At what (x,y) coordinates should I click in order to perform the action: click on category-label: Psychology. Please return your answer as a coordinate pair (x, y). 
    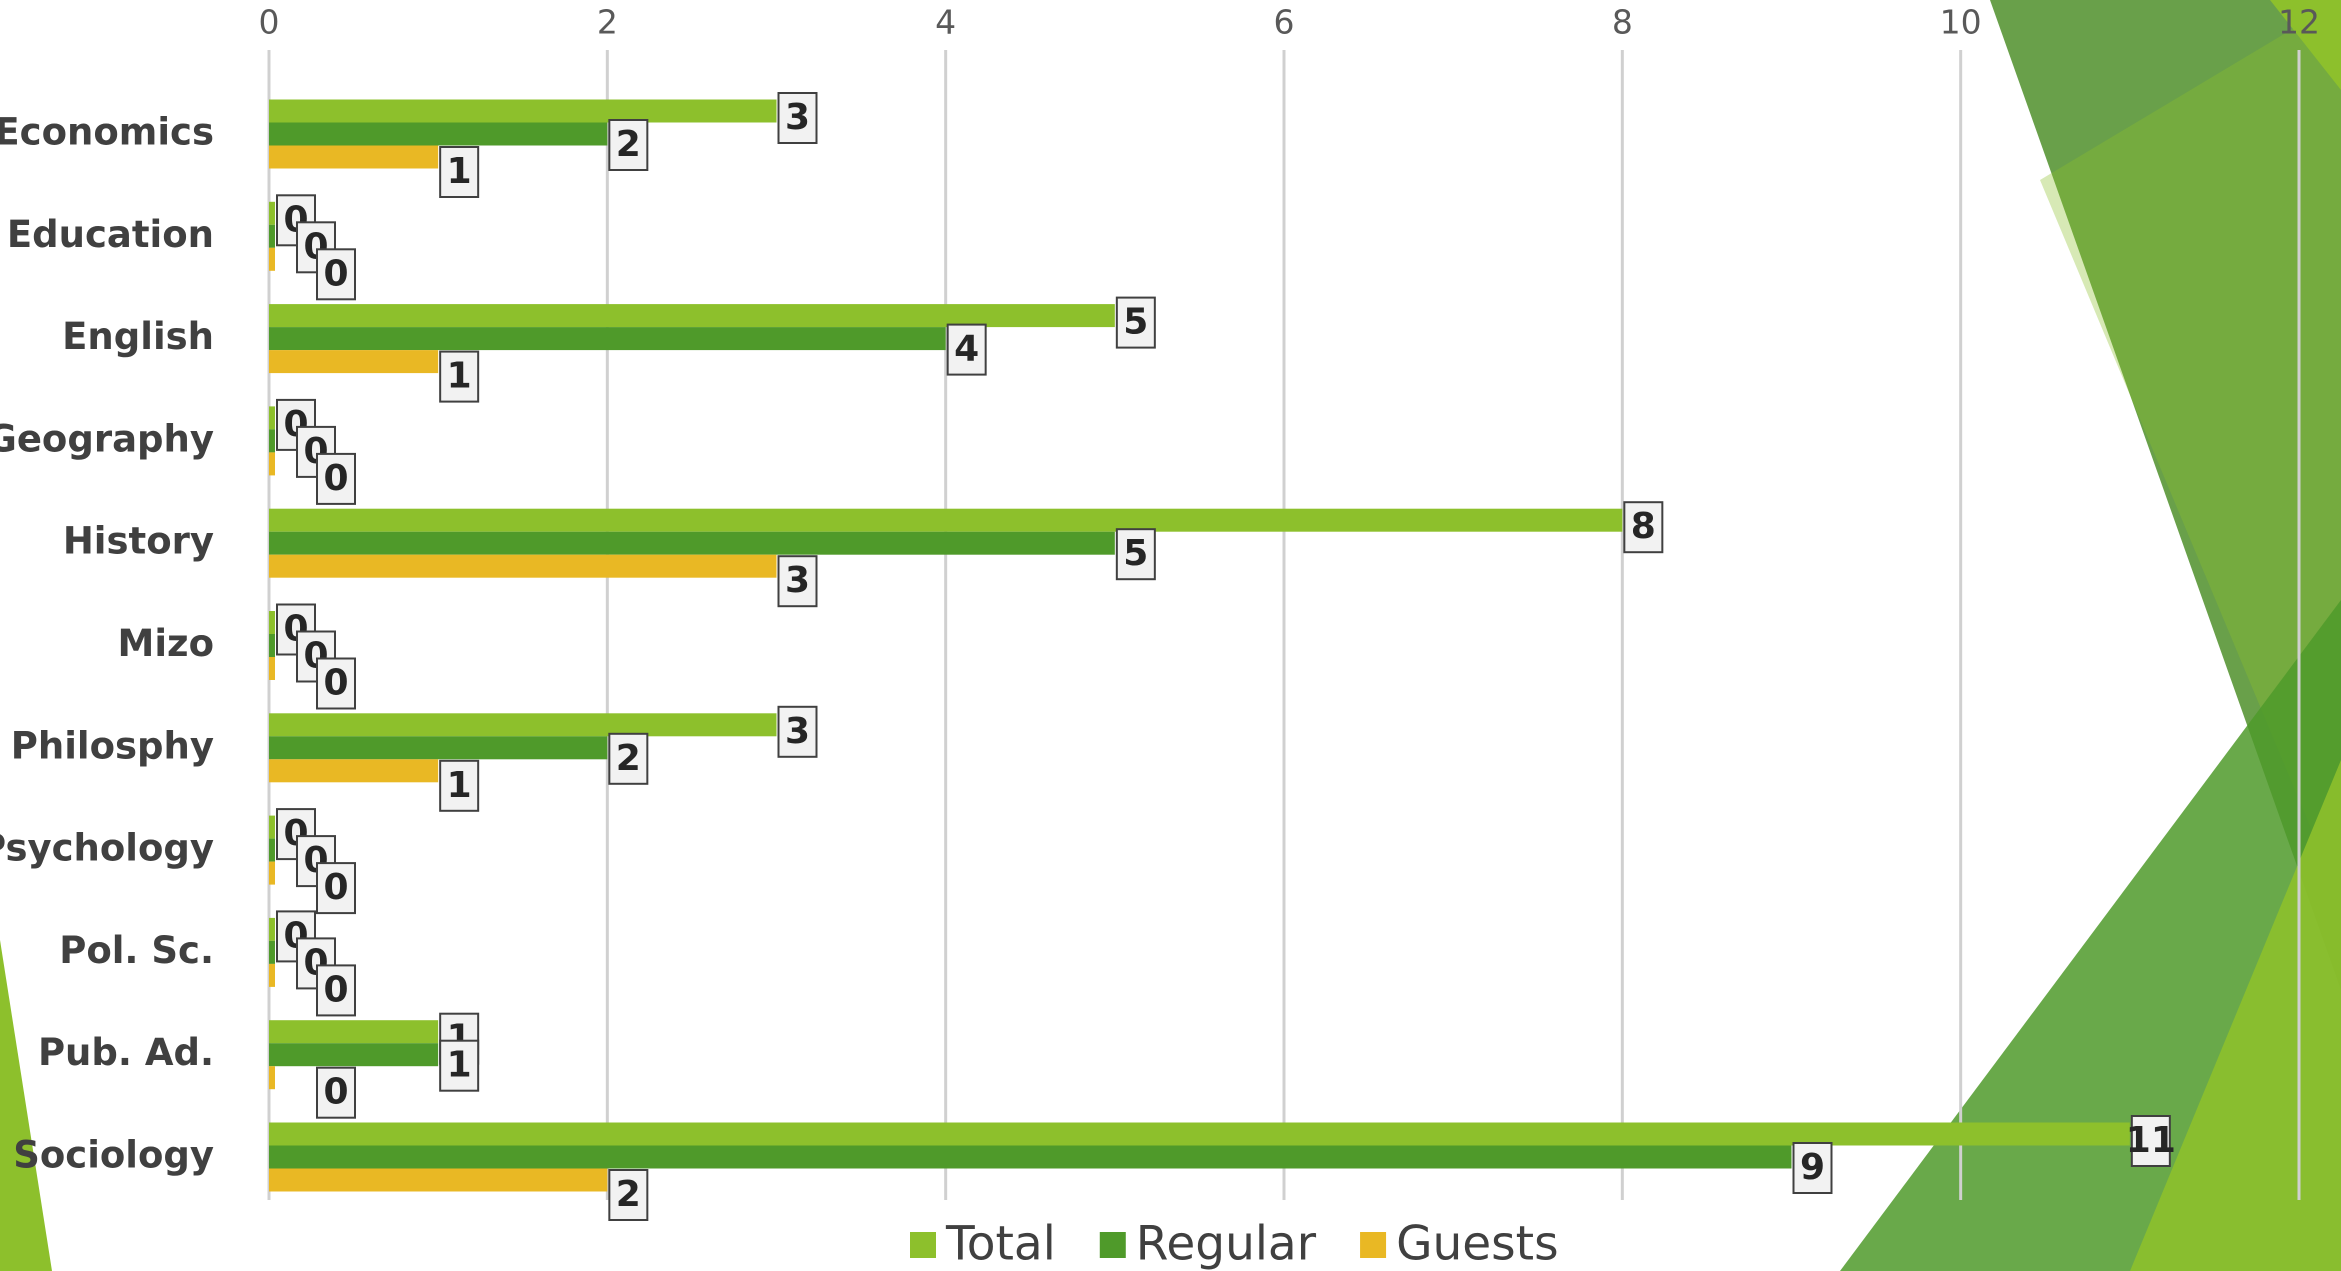
    Looking at the image, I should click on (107, 848).